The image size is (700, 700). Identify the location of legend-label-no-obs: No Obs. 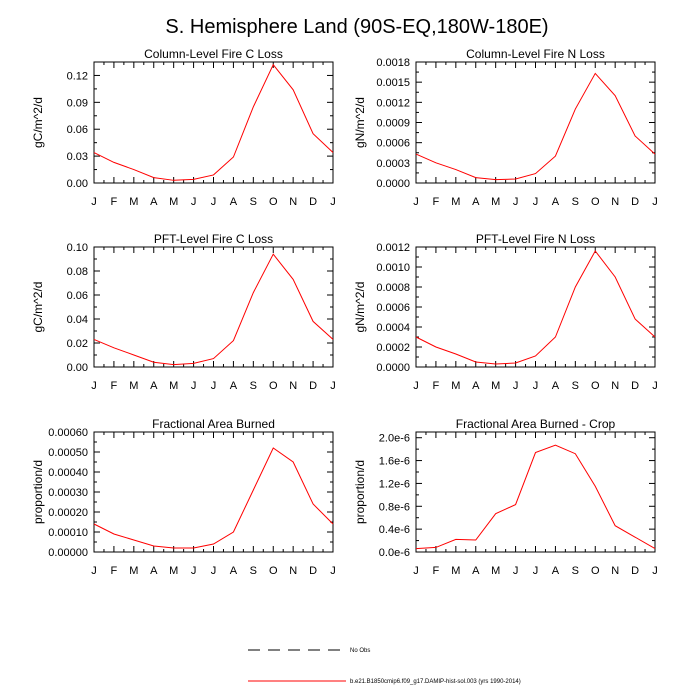
(360, 651).